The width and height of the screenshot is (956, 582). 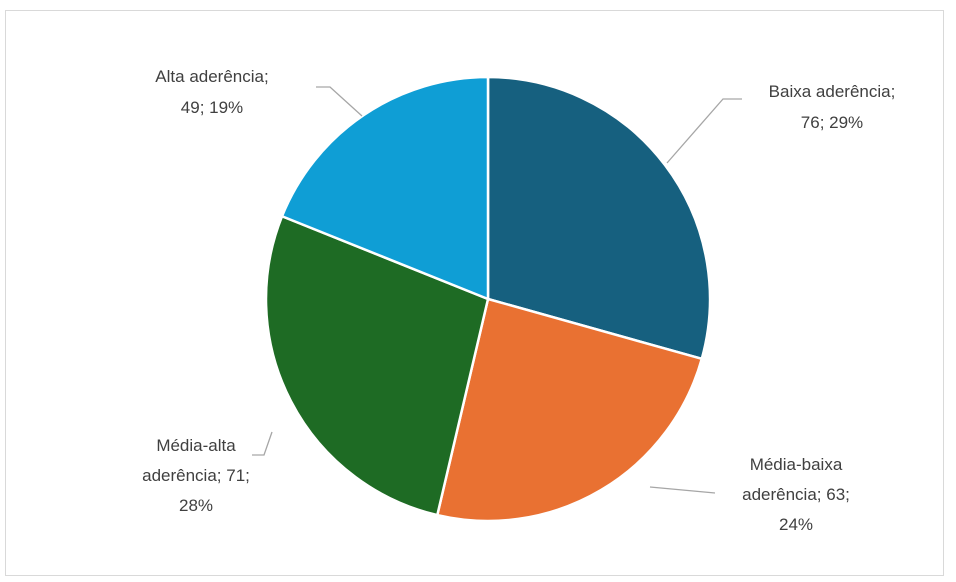 I want to click on pie-slice-media-alta-aderencia, so click(x=377, y=365).